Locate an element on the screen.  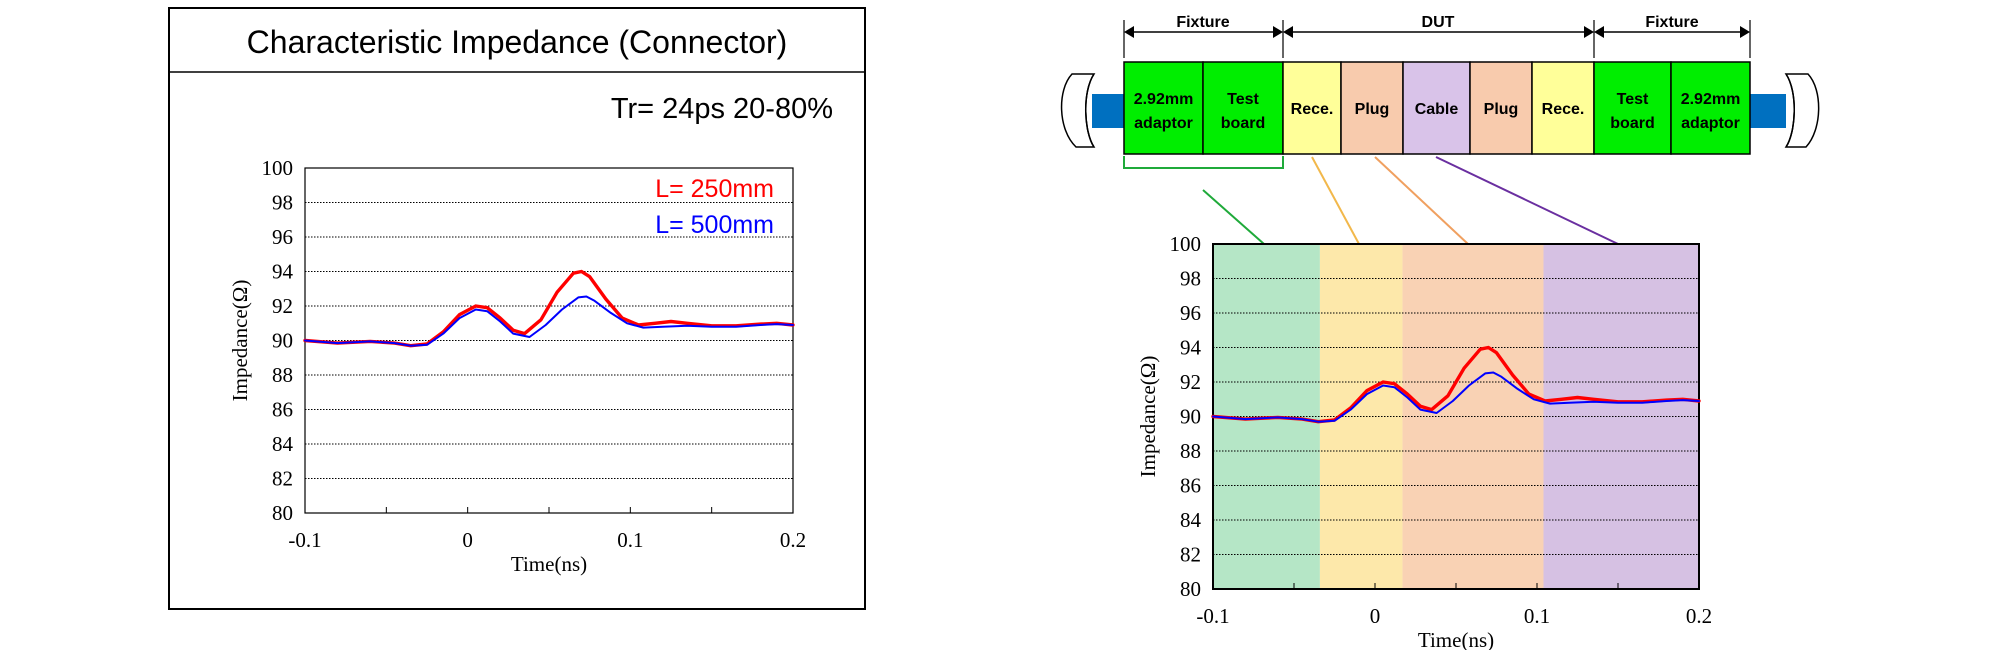
cable-right is located at coordinates (1785, 110).